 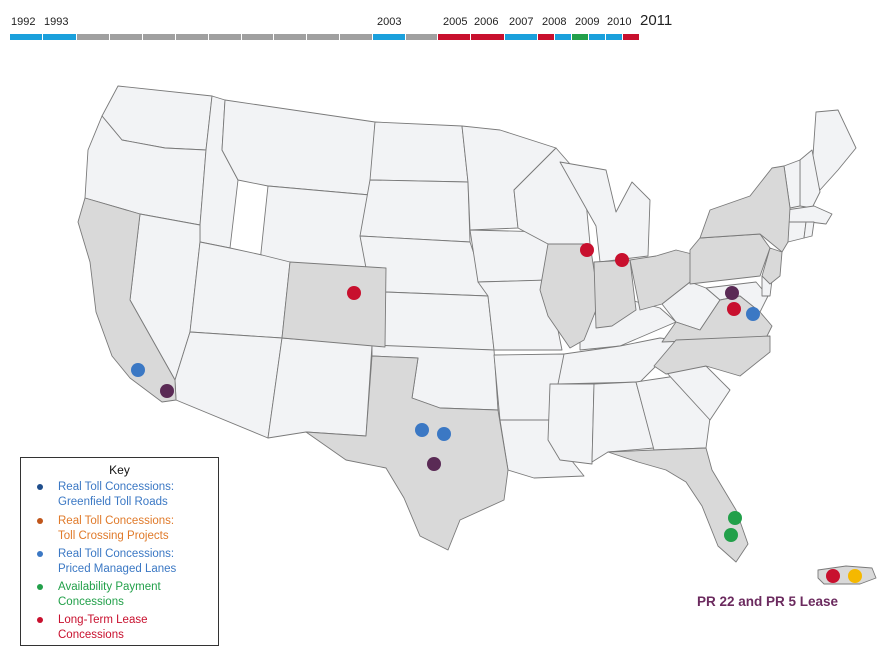 I want to click on state-north-dakota, so click(x=419, y=152).